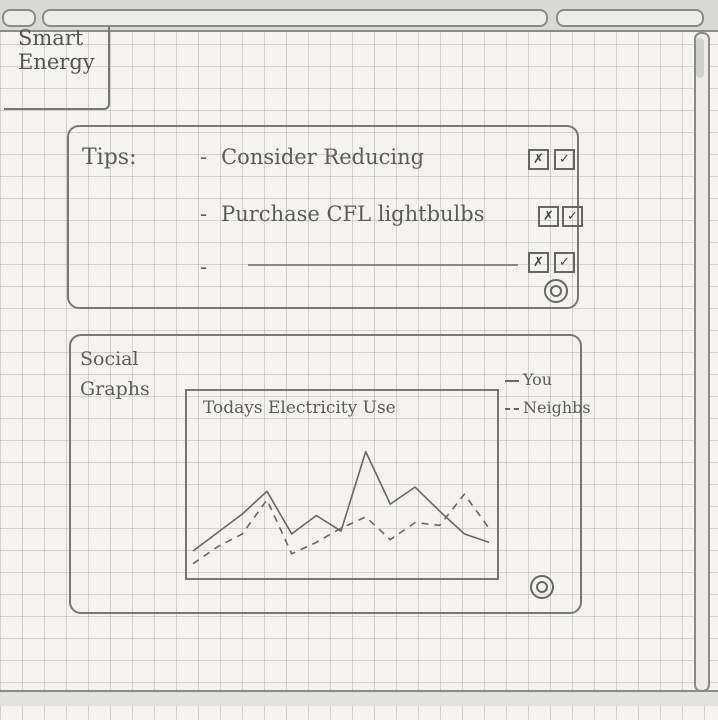 The image size is (718, 720). Describe the element at coordinates (512, 408) in the screenshot. I see `legend-swatch-dashed` at that location.